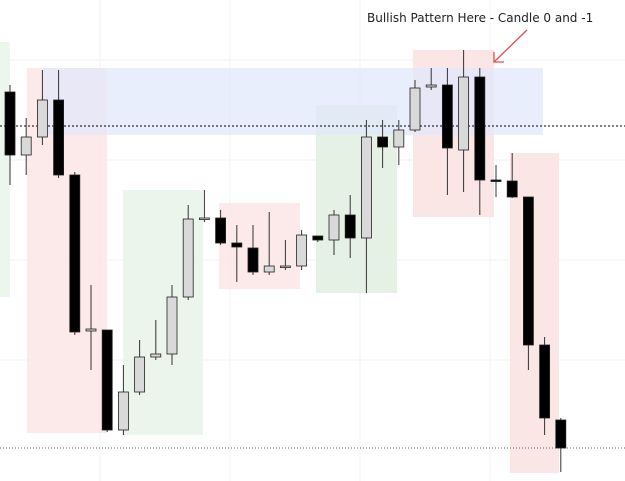 This screenshot has width=625, height=481. I want to click on arrow, so click(510, 46).